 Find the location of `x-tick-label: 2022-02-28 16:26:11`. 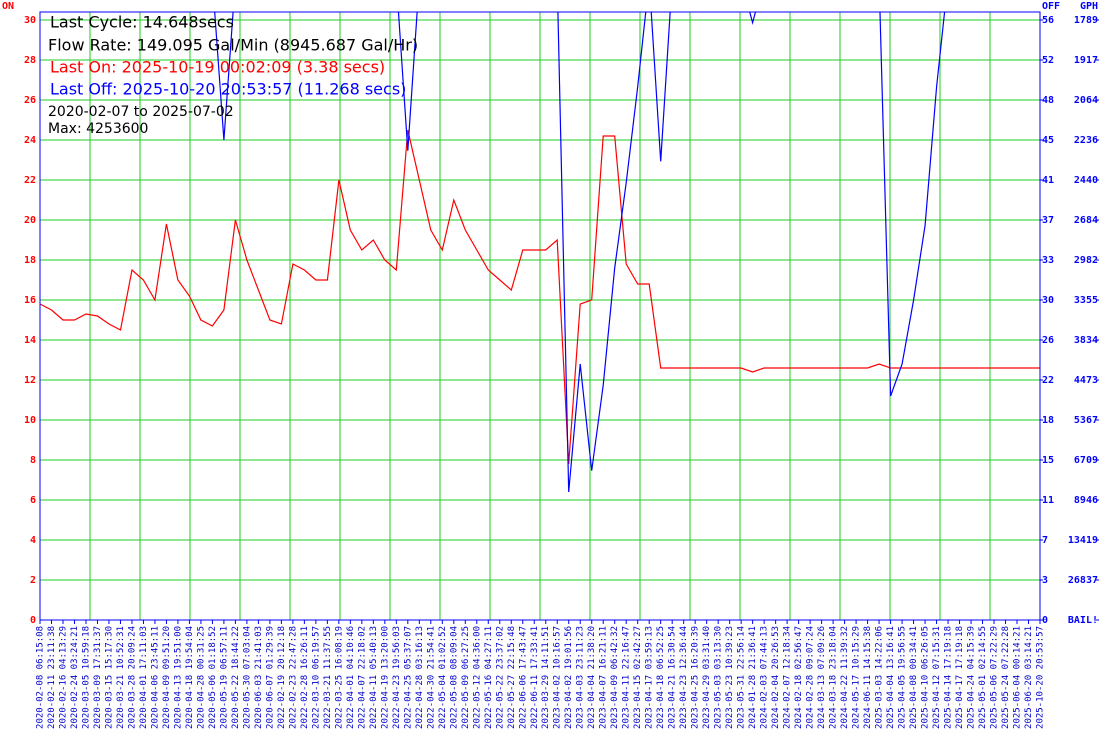

x-tick-label: 2022-02-28 16:26:11 is located at coordinates (305, 677).